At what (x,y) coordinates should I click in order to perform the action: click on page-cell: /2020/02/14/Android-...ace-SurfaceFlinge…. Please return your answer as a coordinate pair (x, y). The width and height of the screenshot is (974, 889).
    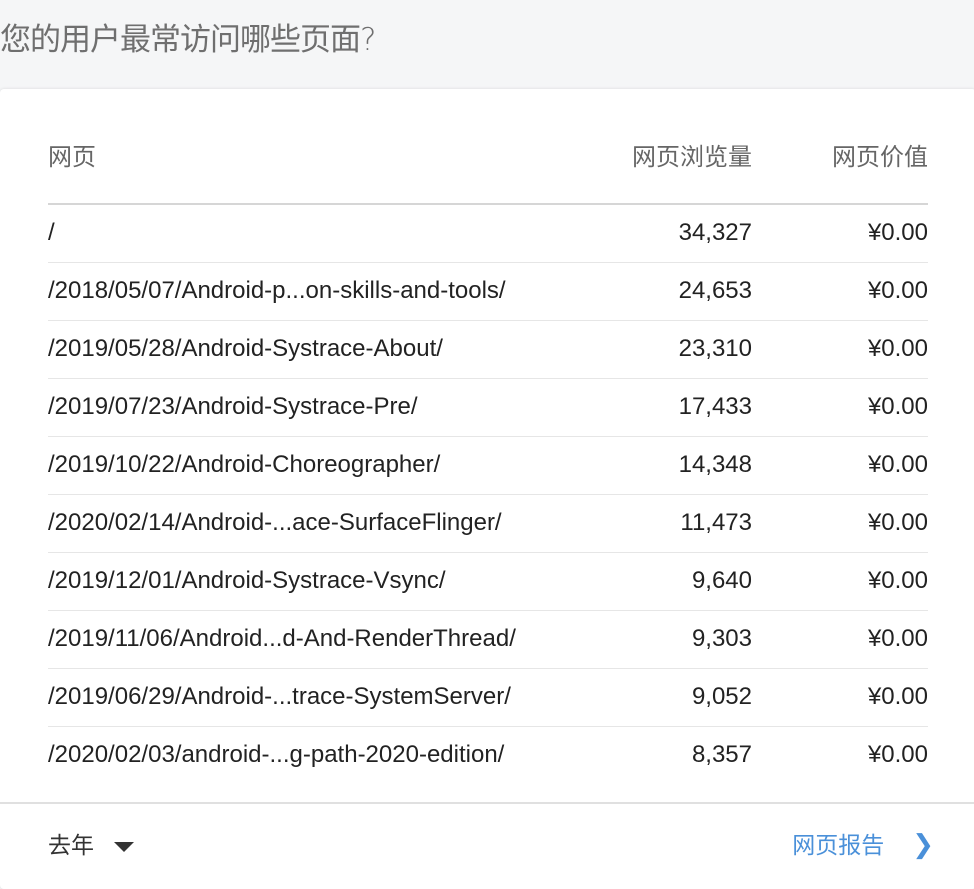
    Looking at the image, I should click on (275, 522).